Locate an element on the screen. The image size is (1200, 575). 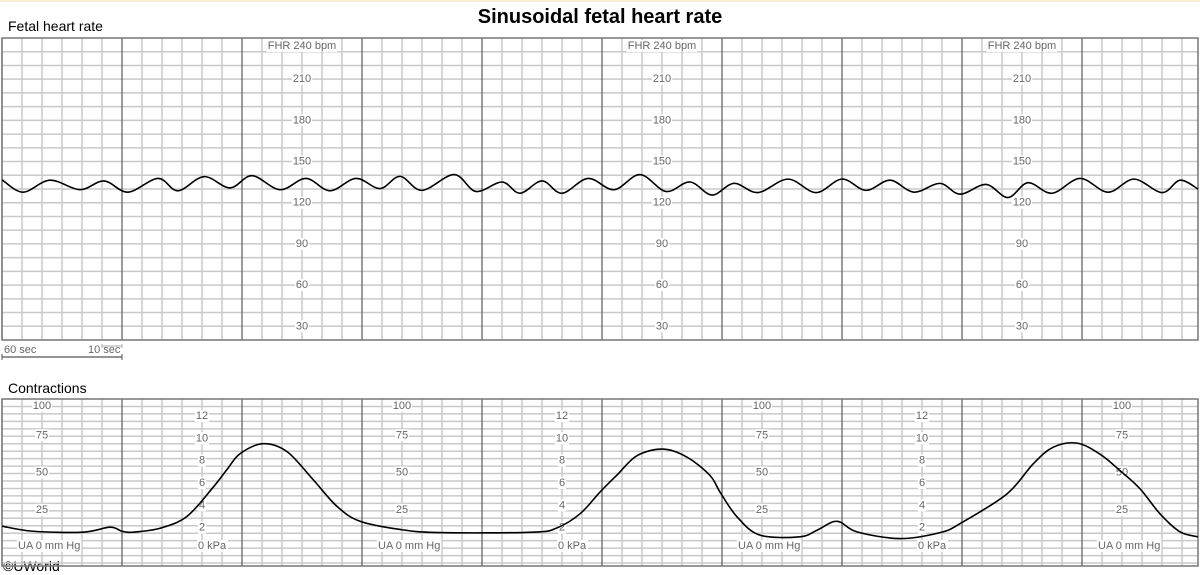
mmhg-tick-label-text: 75 is located at coordinates (402, 435).